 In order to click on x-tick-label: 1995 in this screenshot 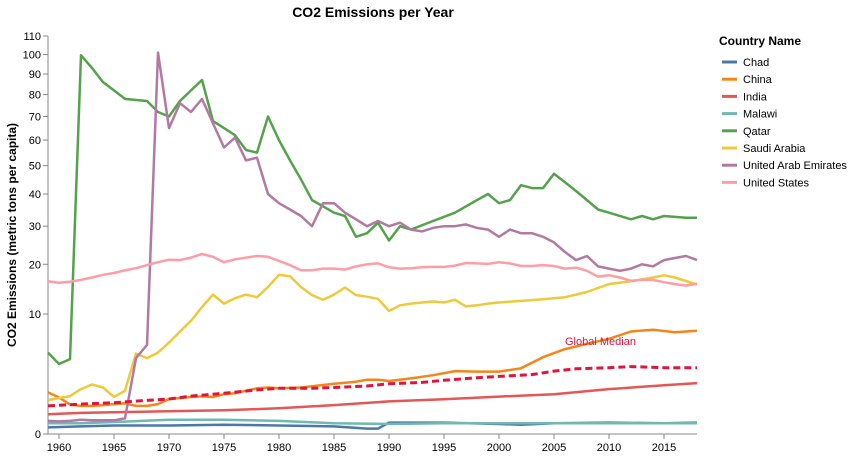, I will do `click(444, 448)`.